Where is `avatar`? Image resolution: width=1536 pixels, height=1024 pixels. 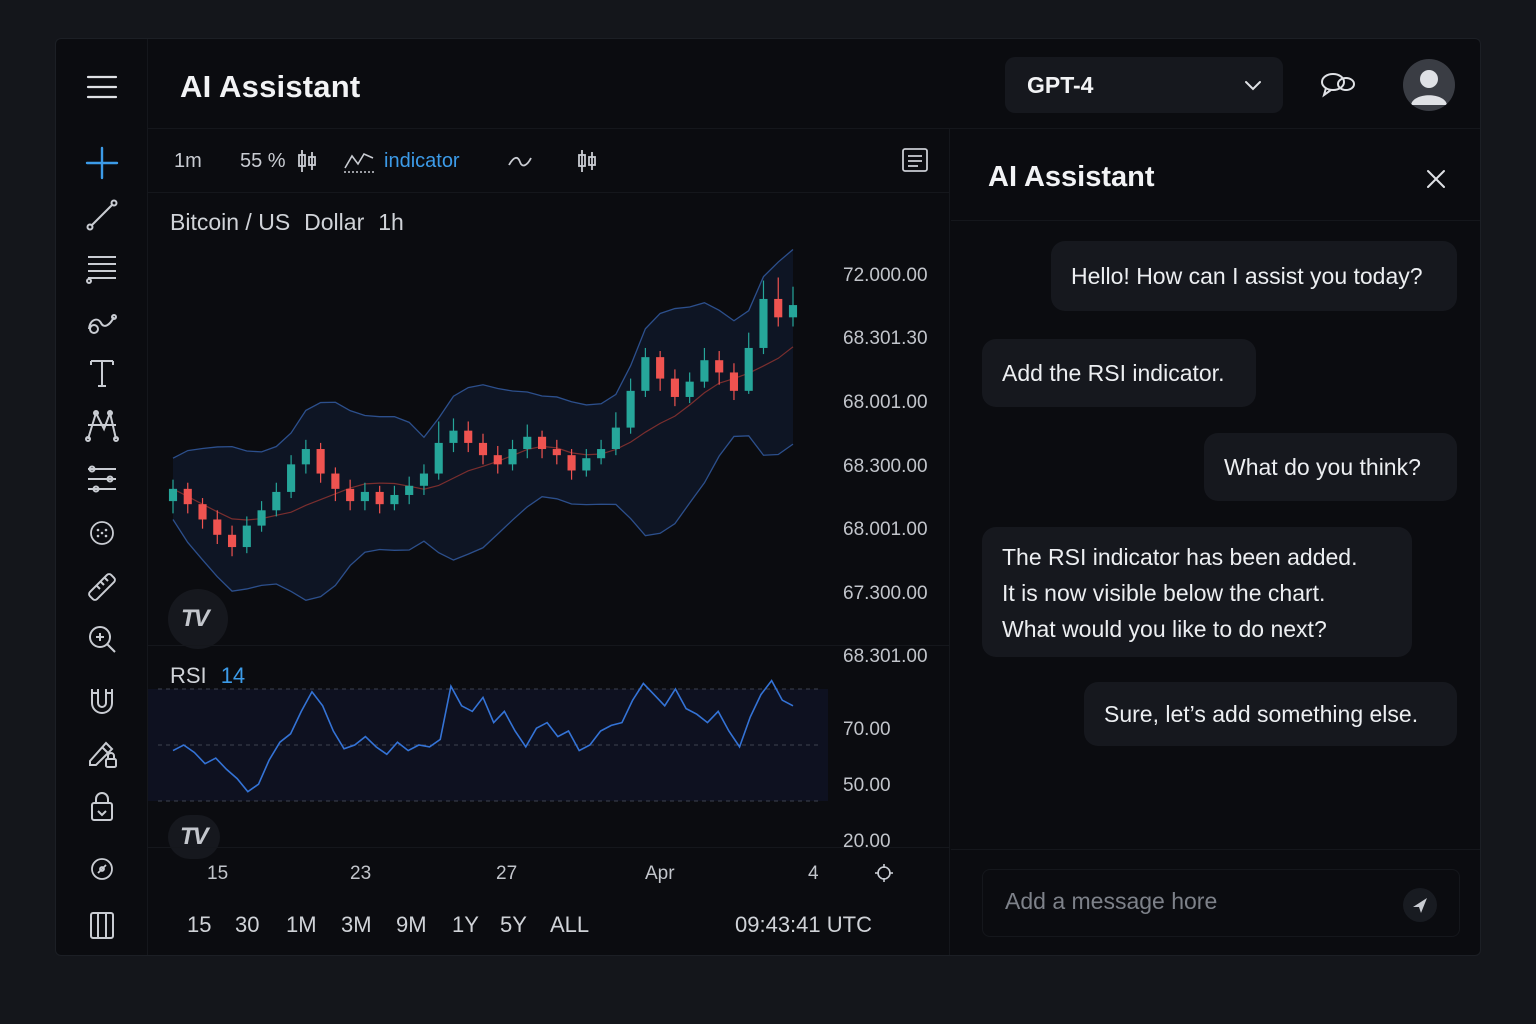
avatar is located at coordinates (1429, 85).